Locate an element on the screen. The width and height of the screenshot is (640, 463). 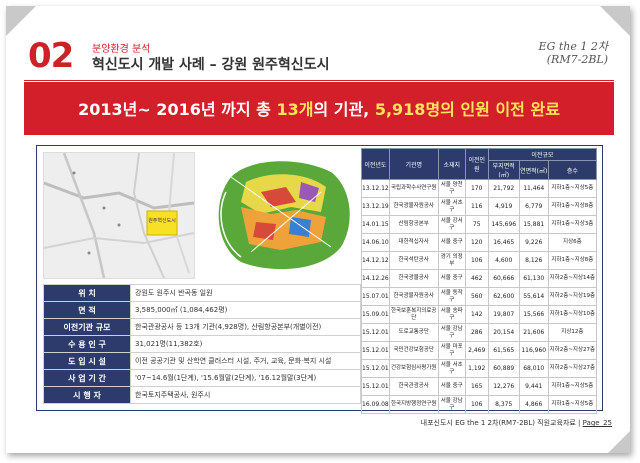
cell-floor: 8,126 is located at coordinates (533, 260).